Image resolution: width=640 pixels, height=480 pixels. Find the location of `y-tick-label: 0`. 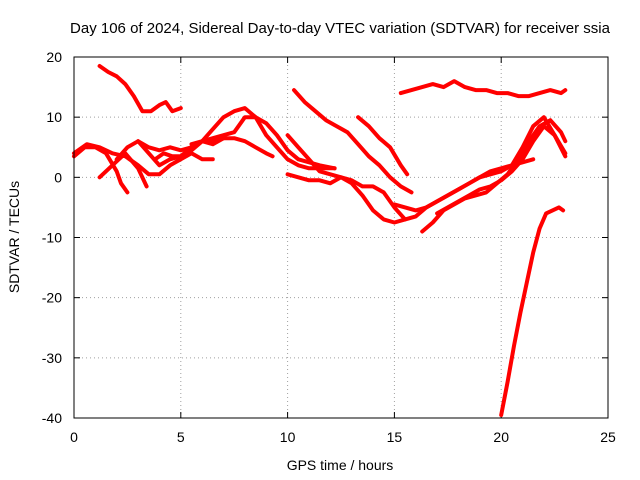

y-tick-label: 0 is located at coordinates (58, 177).